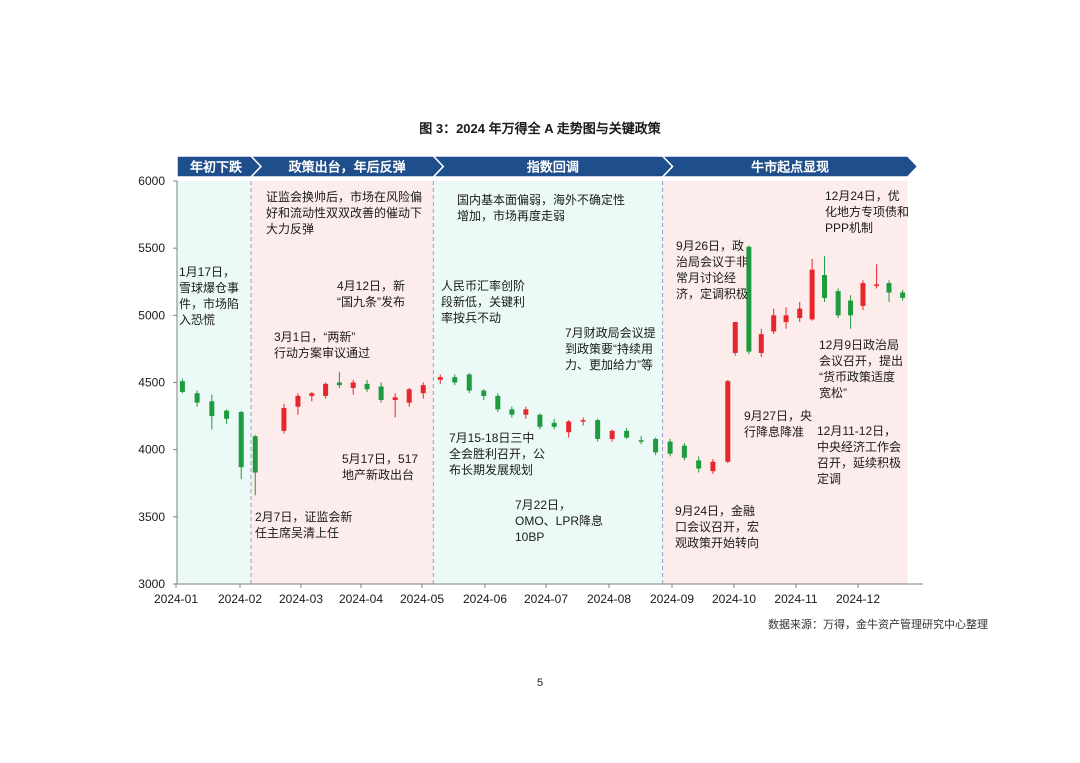 This screenshot has height=763, width=1080. What do you see at coordinates (151, 181) in the screenshot?
I see `y-tick-label: 6000` at bounding box center [151, 181].